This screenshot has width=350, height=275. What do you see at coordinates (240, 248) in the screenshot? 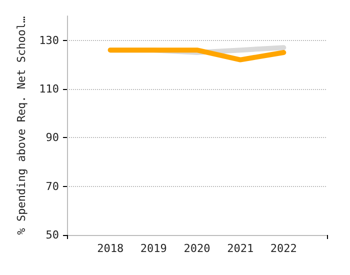
I see `x-tick-label: 2021` at bounding box center [240, 248].